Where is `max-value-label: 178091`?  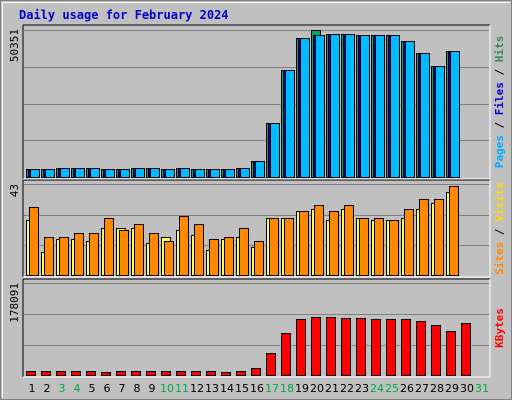
max-value-label: 178091 is located at coordinates (14, 303).